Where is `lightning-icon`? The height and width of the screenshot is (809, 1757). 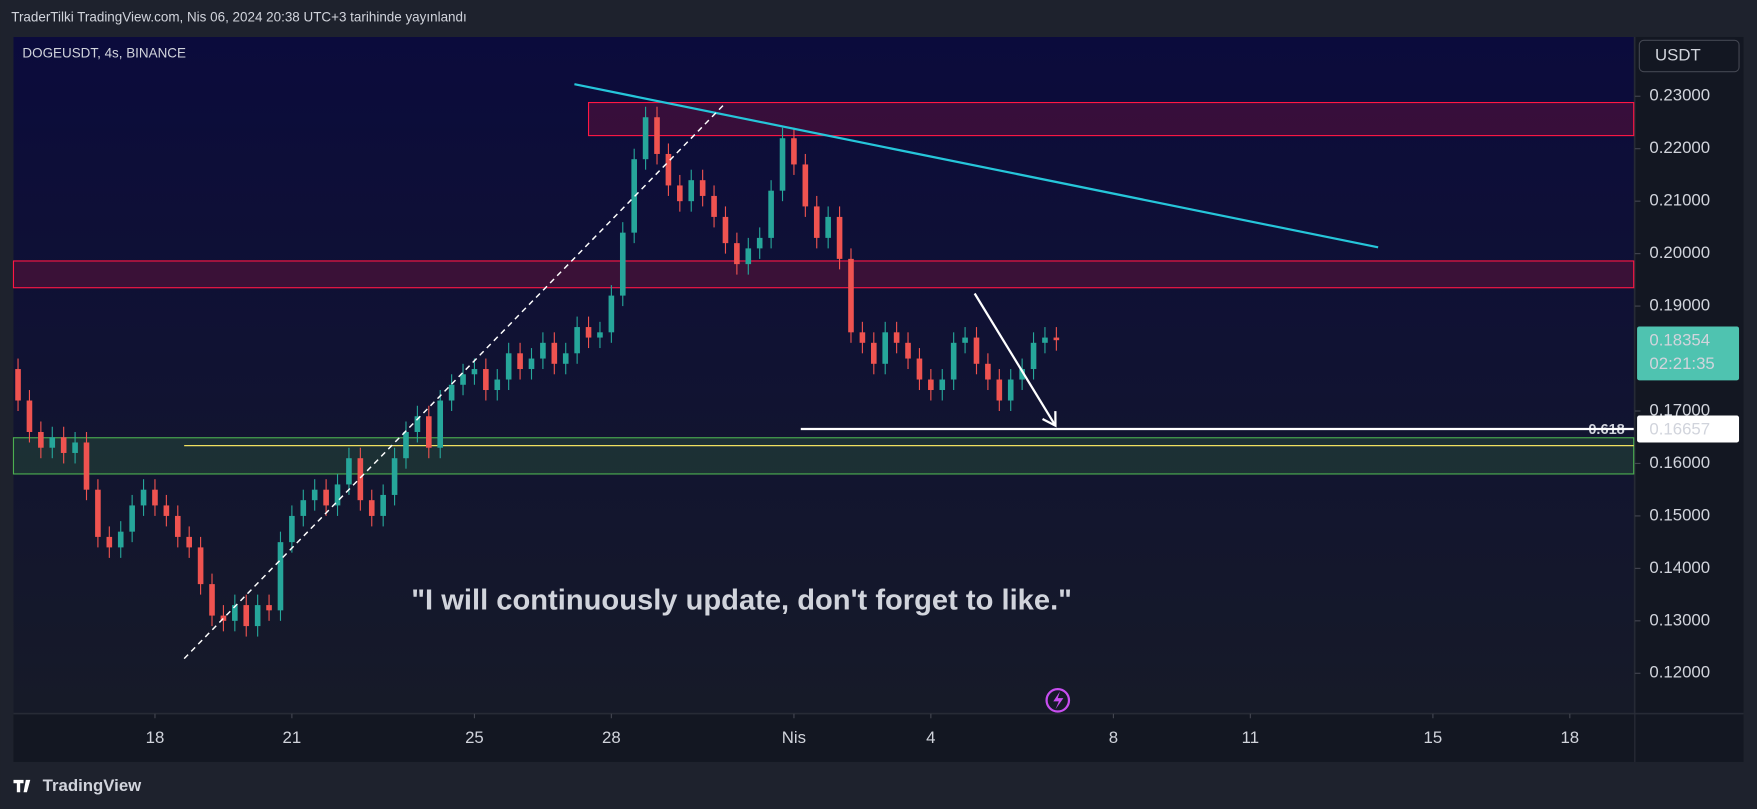
lightning-icon is located at coordinates (1058, 700).